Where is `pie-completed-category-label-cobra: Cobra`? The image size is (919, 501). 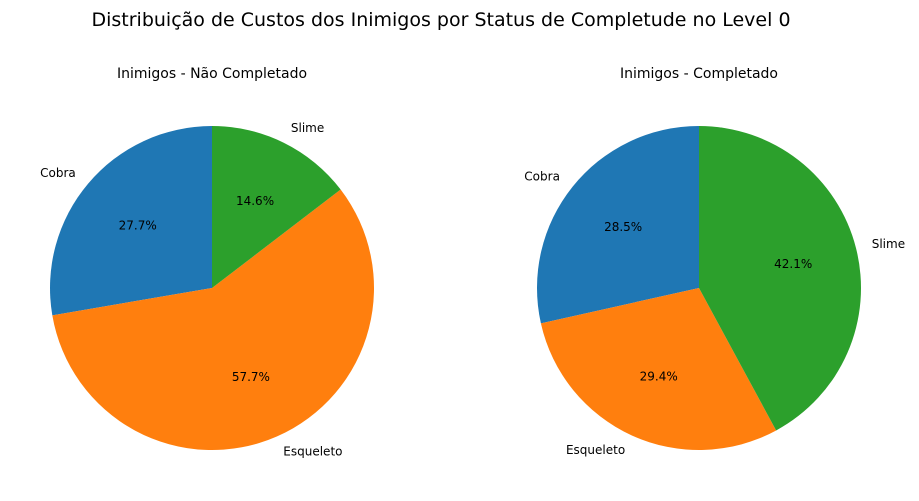 pie-completed-category-label-cobra: Cobra is located at coordinates (542, 177).